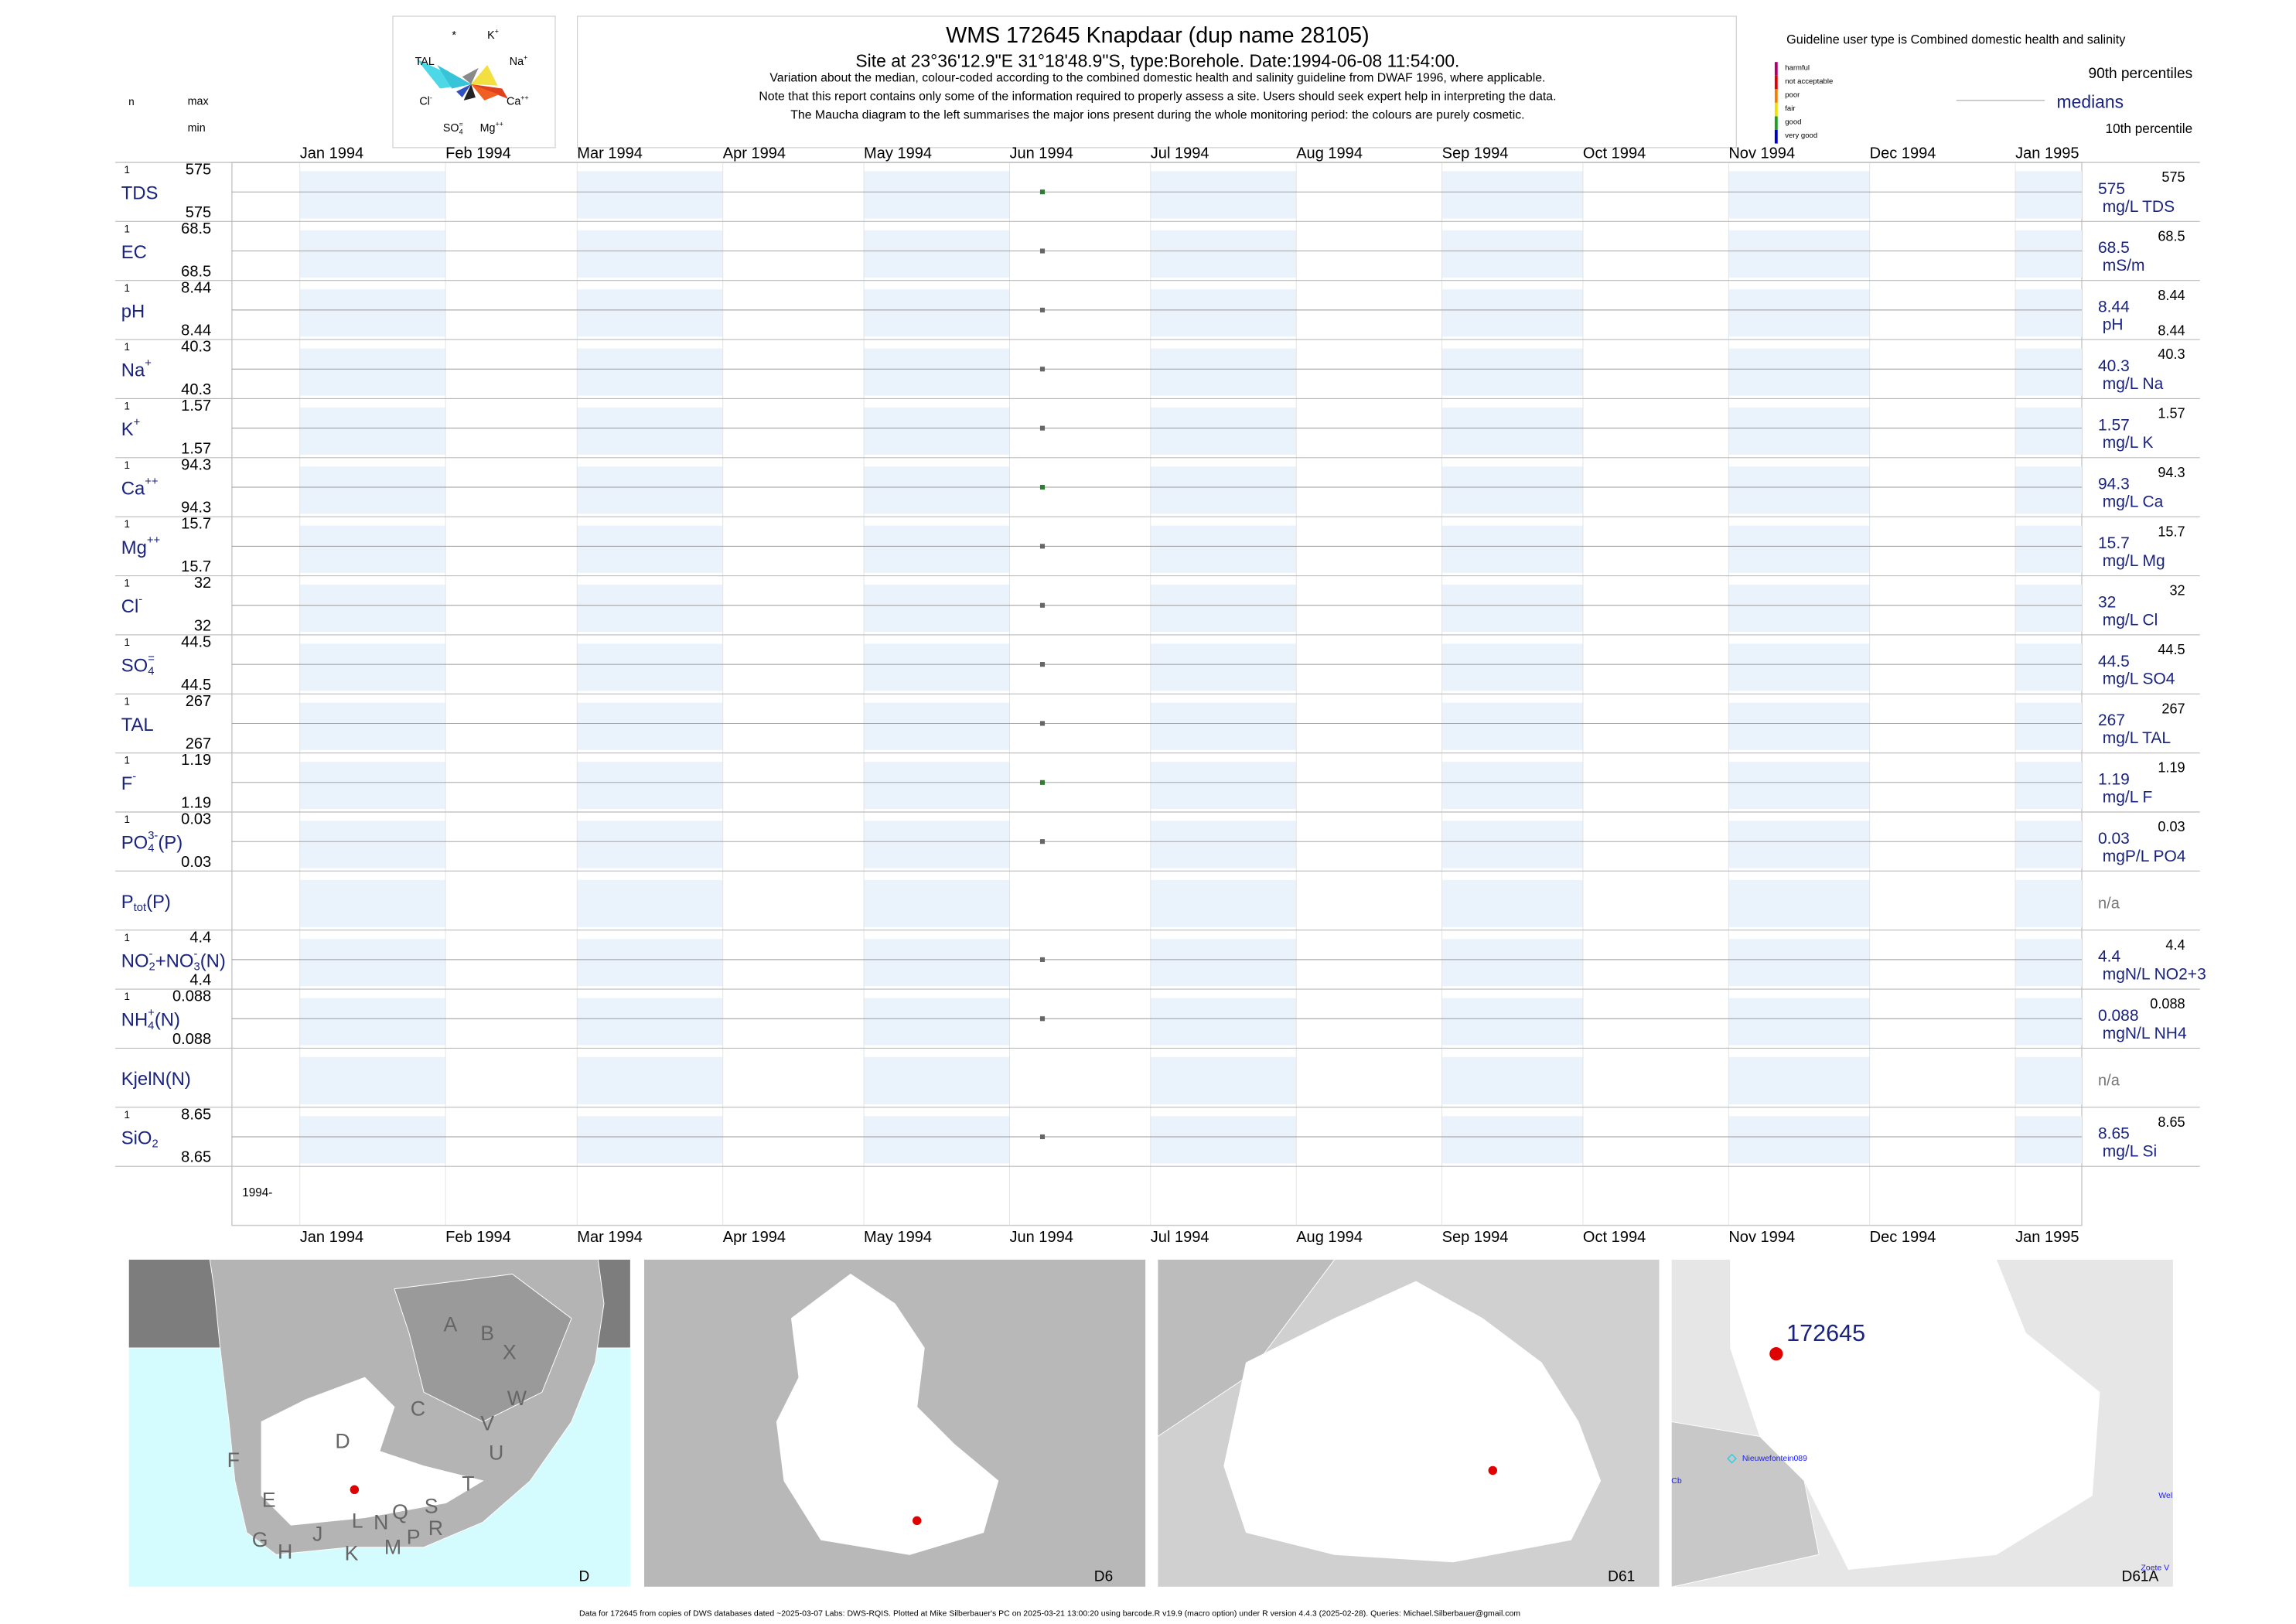  What do you see at coordinates (451, 1324) in the screenshot?
I see `region-label: A` at bounding box center [451, 1324].